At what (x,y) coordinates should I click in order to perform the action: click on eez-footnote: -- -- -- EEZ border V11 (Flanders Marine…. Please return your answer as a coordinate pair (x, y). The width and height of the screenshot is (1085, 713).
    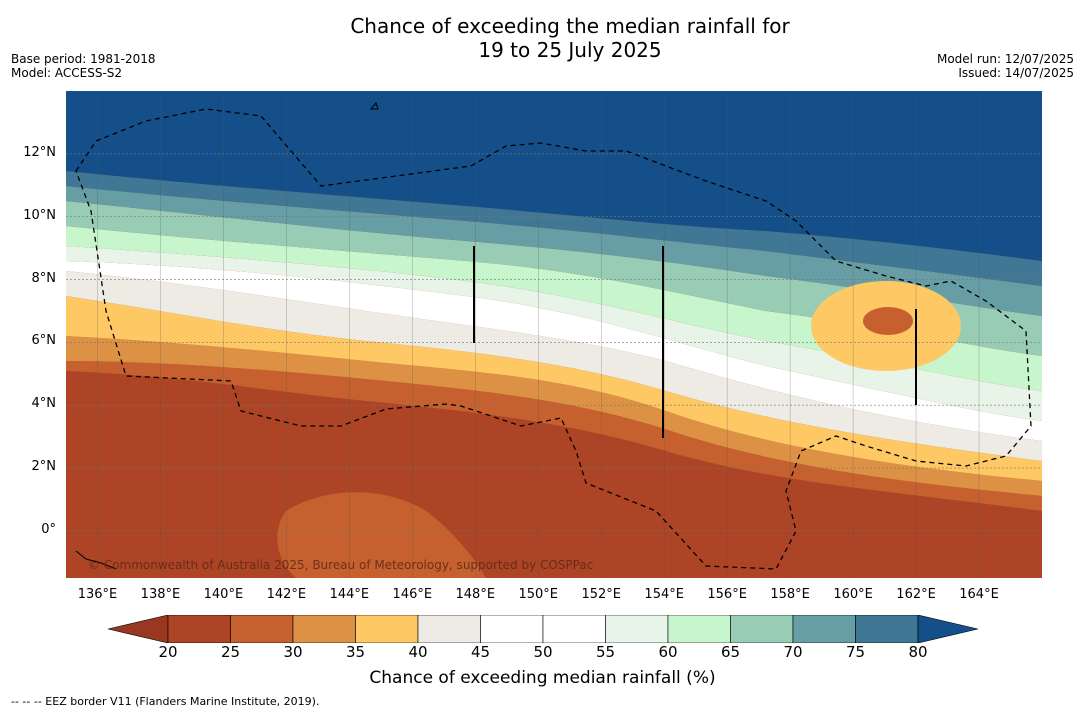
    Looking at the image, I should click on (165, 701).